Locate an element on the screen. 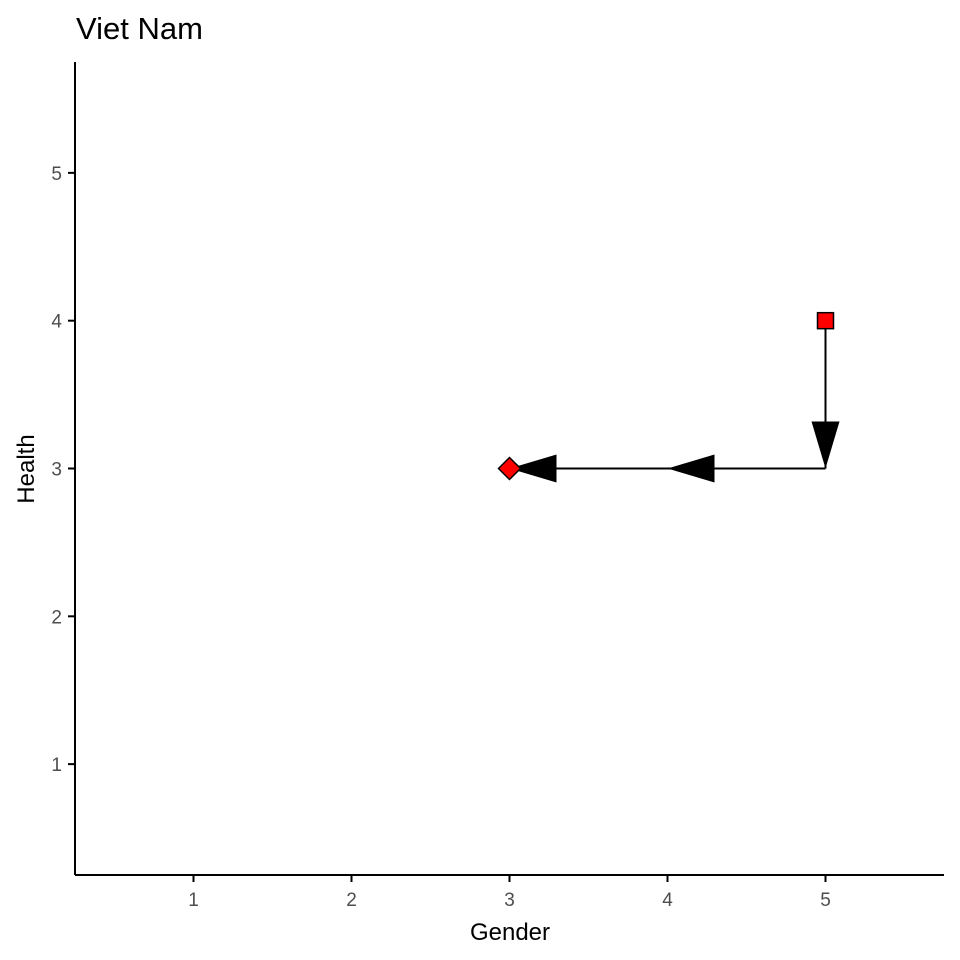 This screenshot has height=960, width=960. data-points is located at coordinates (666, 396).